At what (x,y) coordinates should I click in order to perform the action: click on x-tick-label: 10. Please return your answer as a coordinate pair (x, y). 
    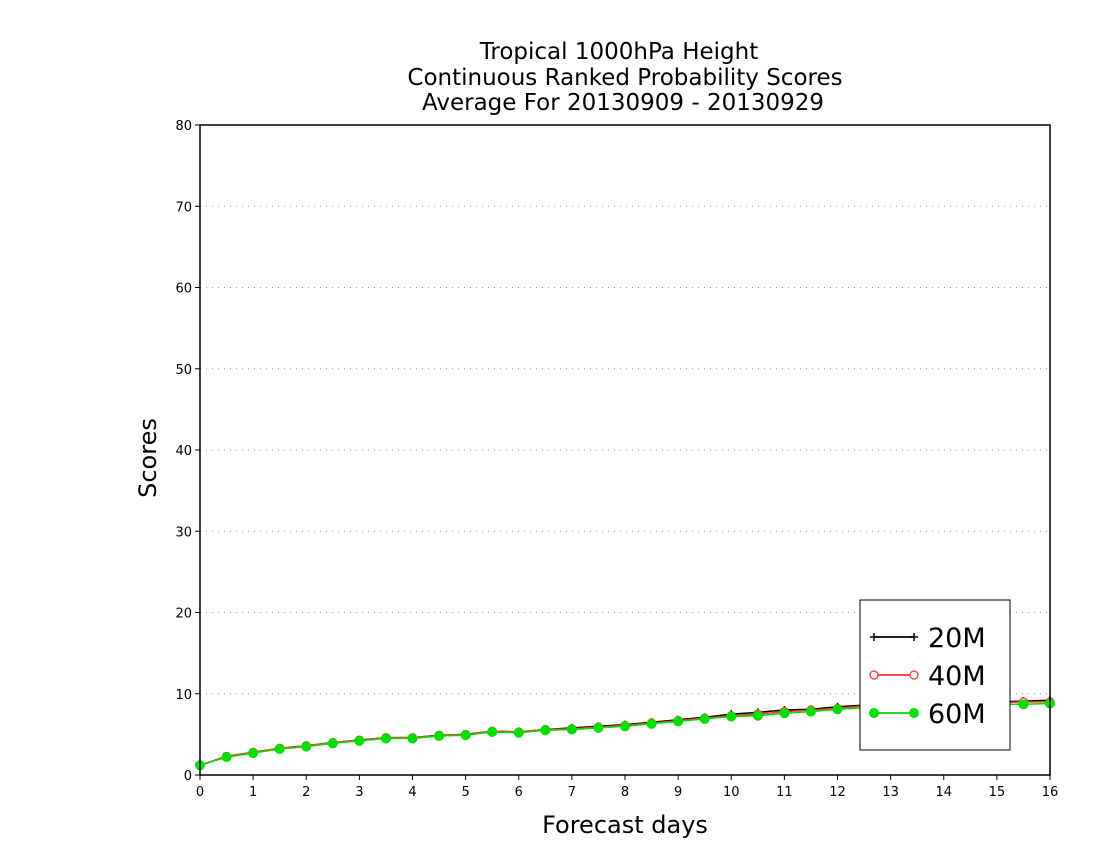
    Looking at the image, I should click on (731, 792).